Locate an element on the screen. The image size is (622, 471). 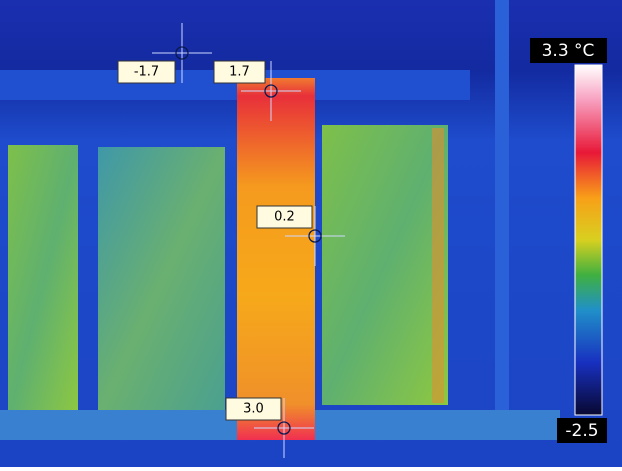
spot-label: 0.2 is located at coordinates (284, 217).